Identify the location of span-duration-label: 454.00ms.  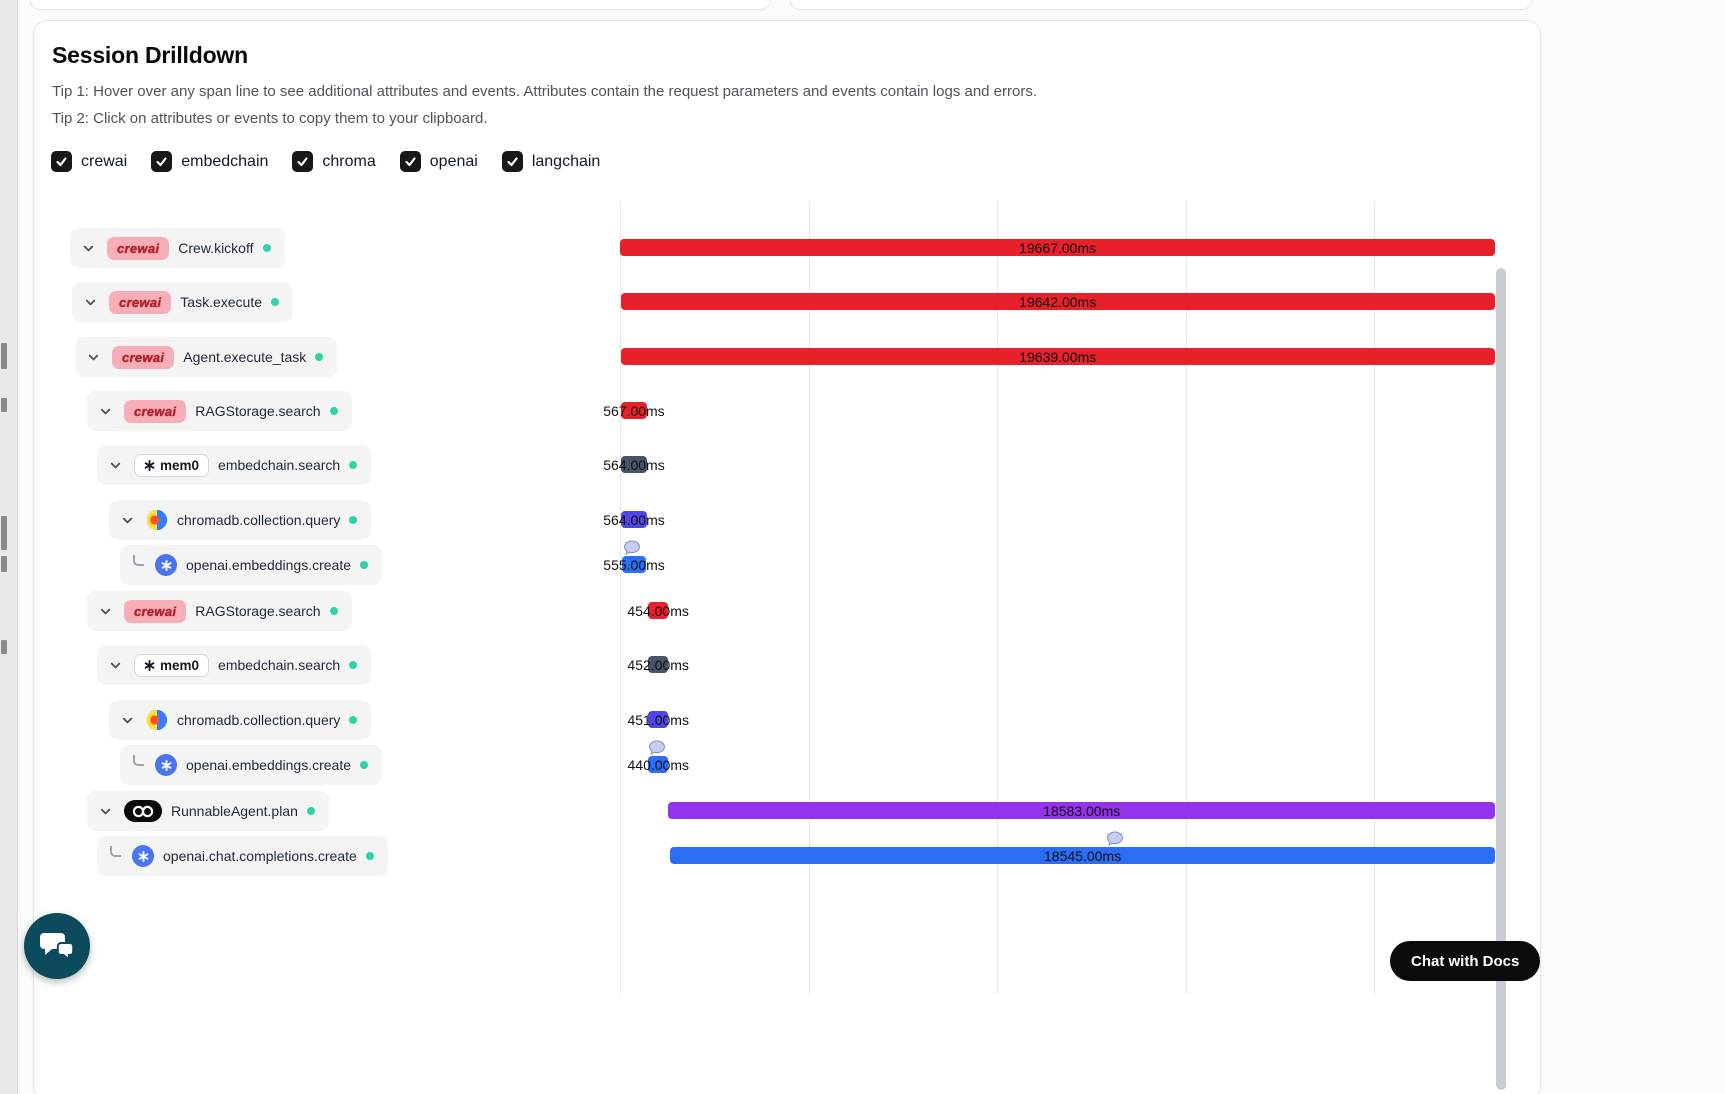
(658, 611).